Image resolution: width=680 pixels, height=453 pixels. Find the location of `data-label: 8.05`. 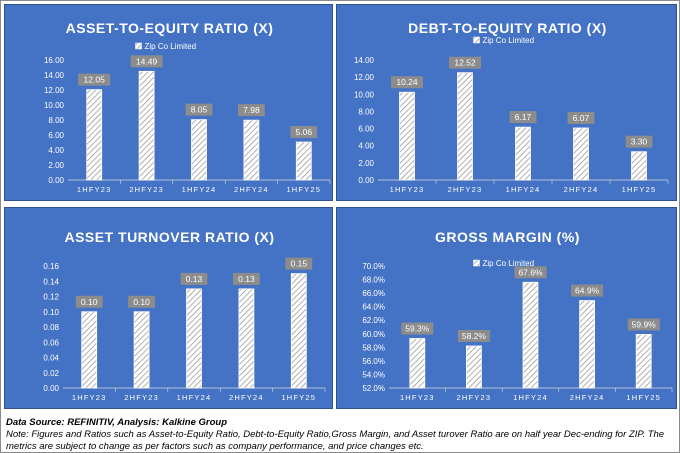

data-label: 8.05 is located at coordinates (199, 110).